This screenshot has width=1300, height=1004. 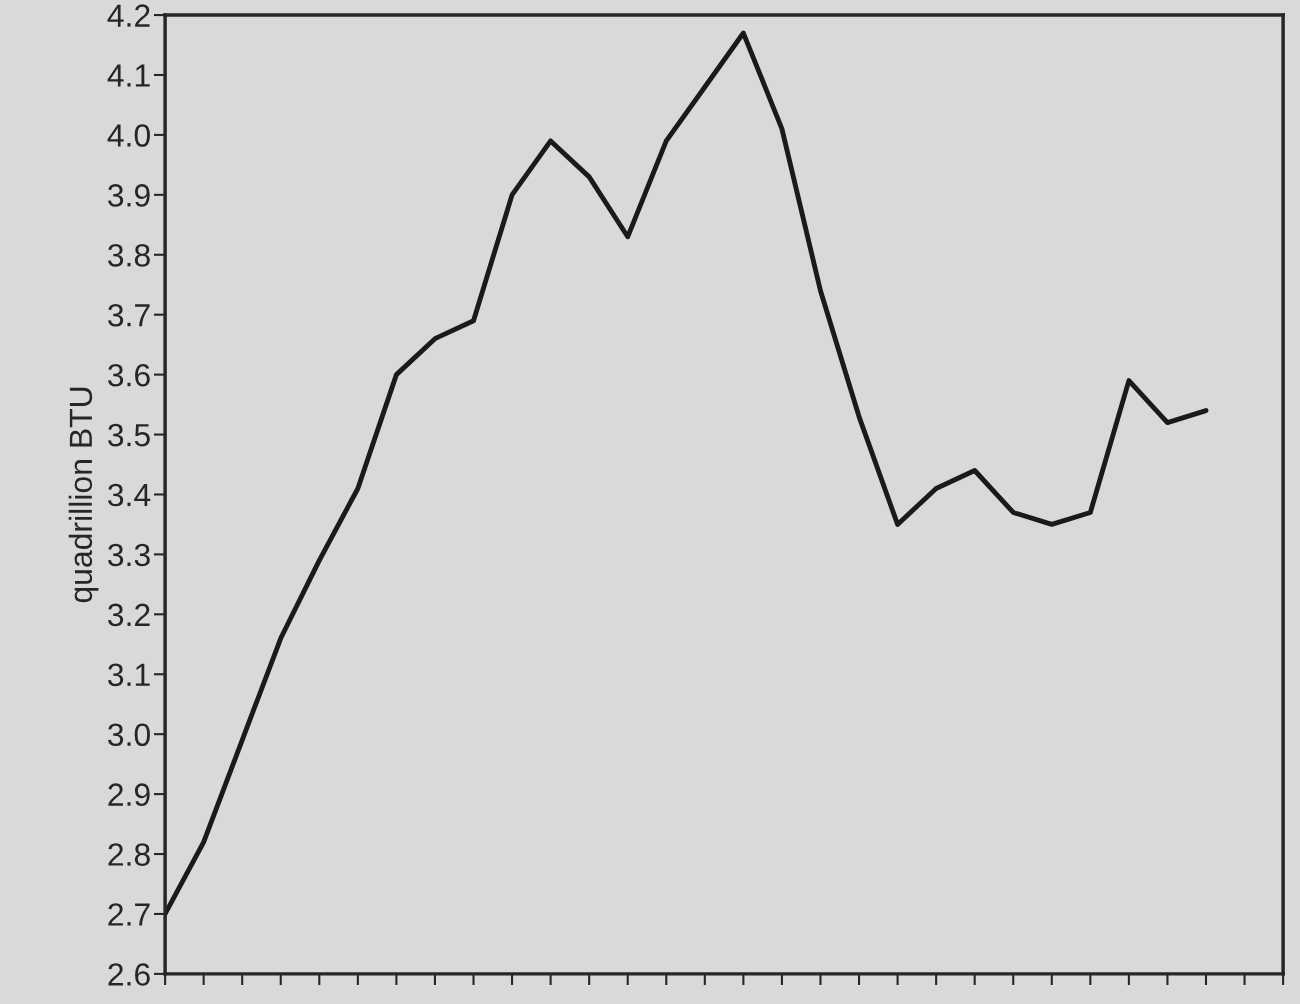 I want to click on y-tick-label: 3.6, so click(x=129, y=375).